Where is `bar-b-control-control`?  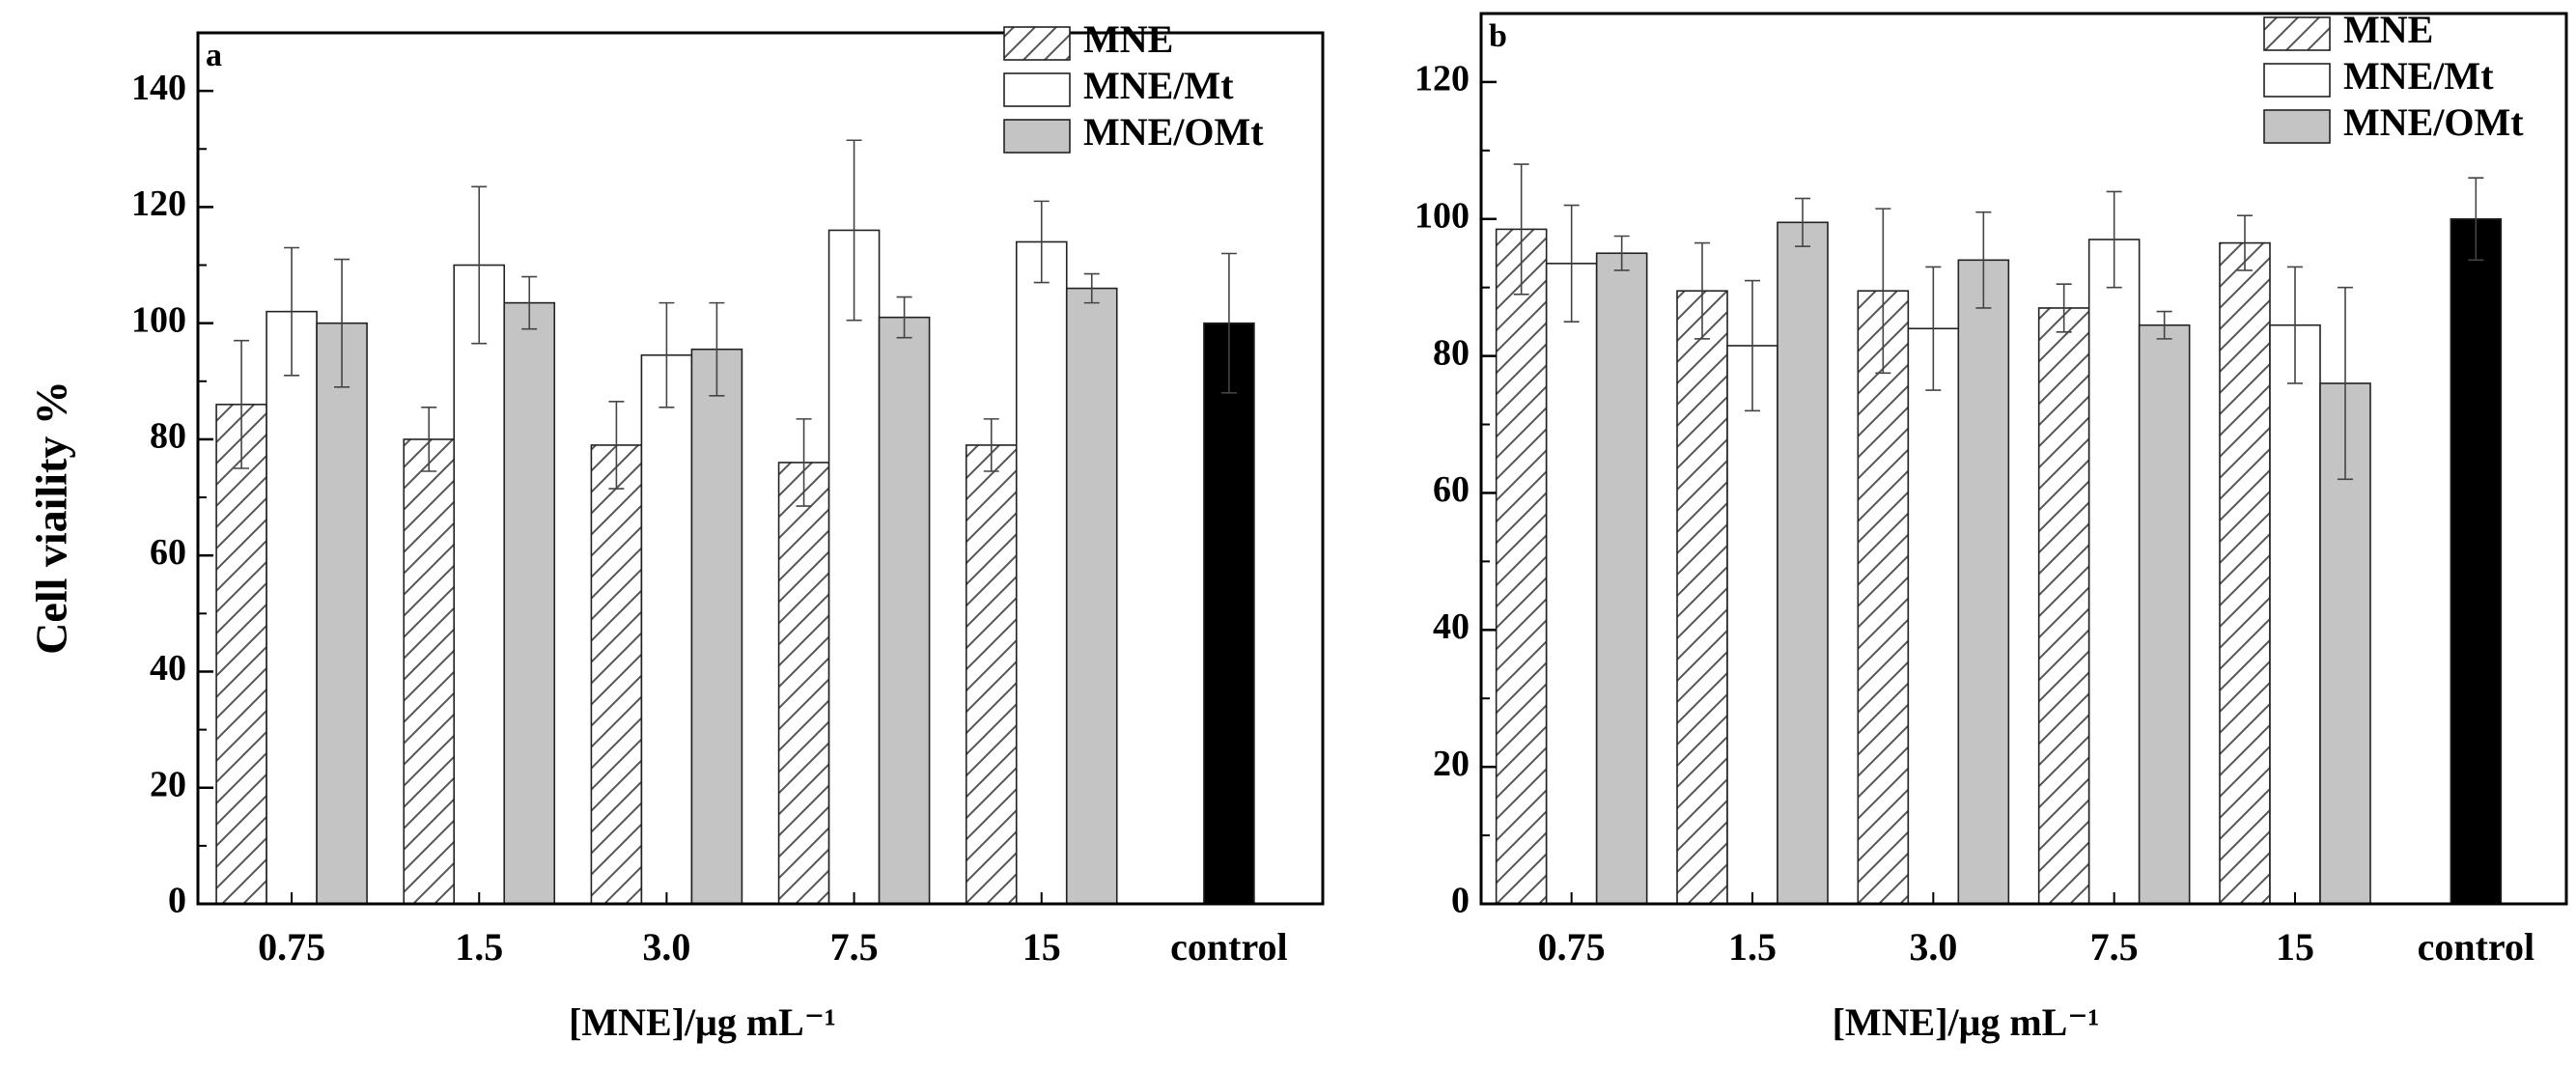
bar-b-control-control is located at coordinates (2477, 561).